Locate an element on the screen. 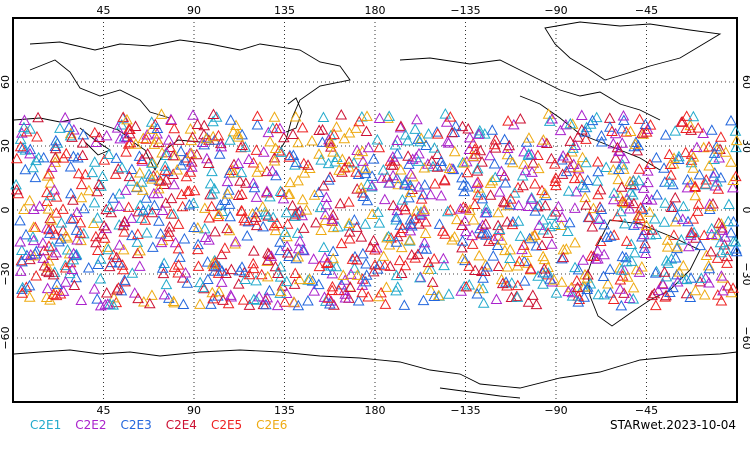  lat-tick-left-1: 30 is located at coordinates (6, 146).